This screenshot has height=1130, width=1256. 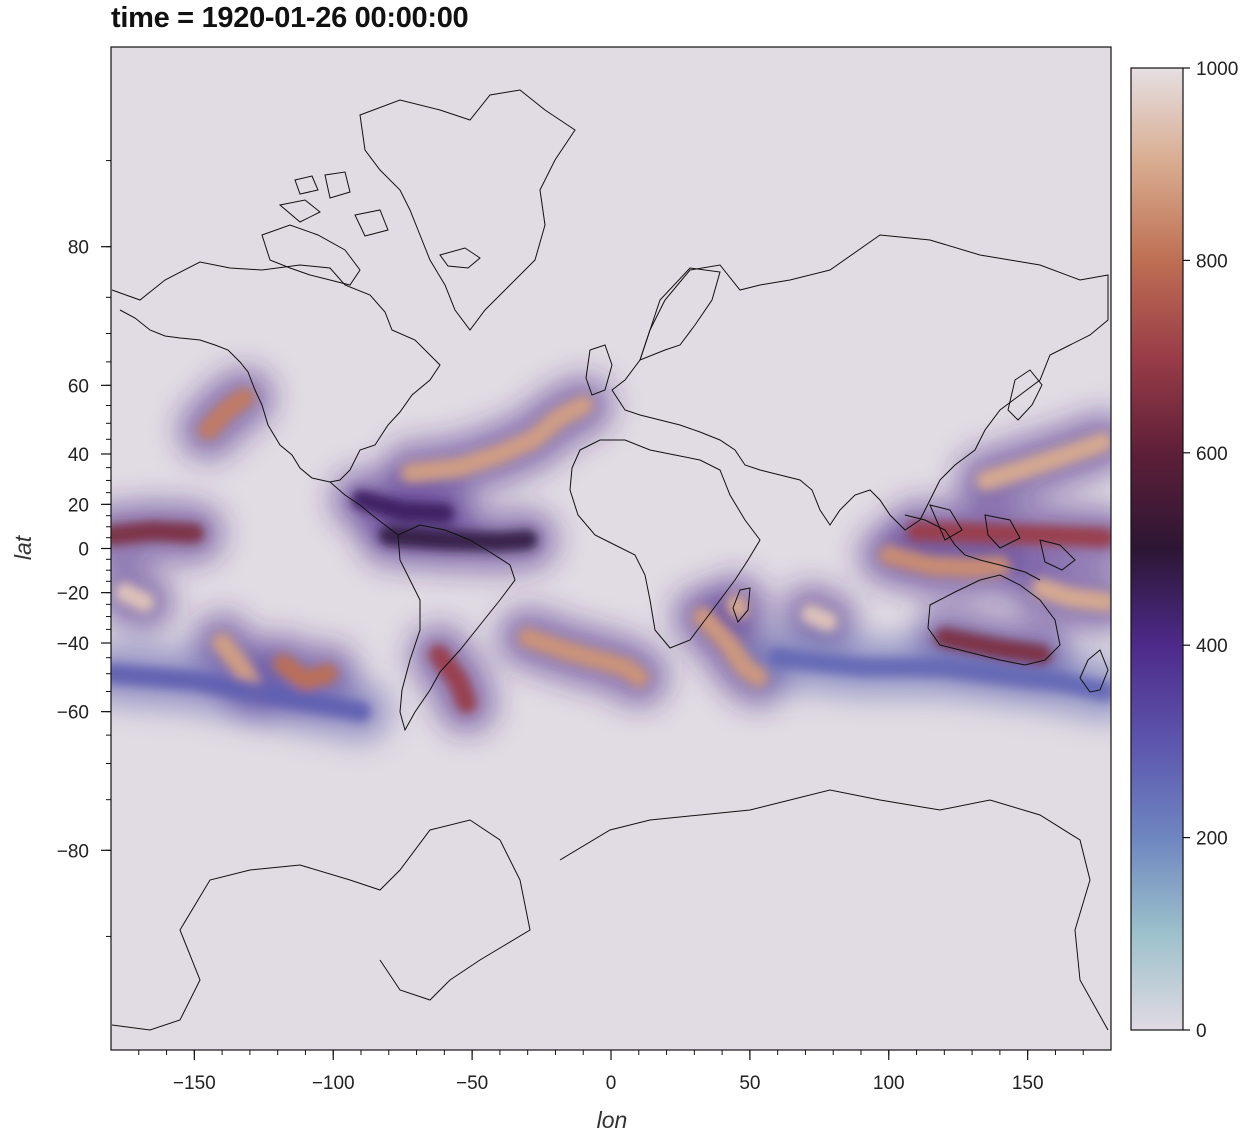 I want to click on coastline-arctic-islands, so click(x=333, y=204).